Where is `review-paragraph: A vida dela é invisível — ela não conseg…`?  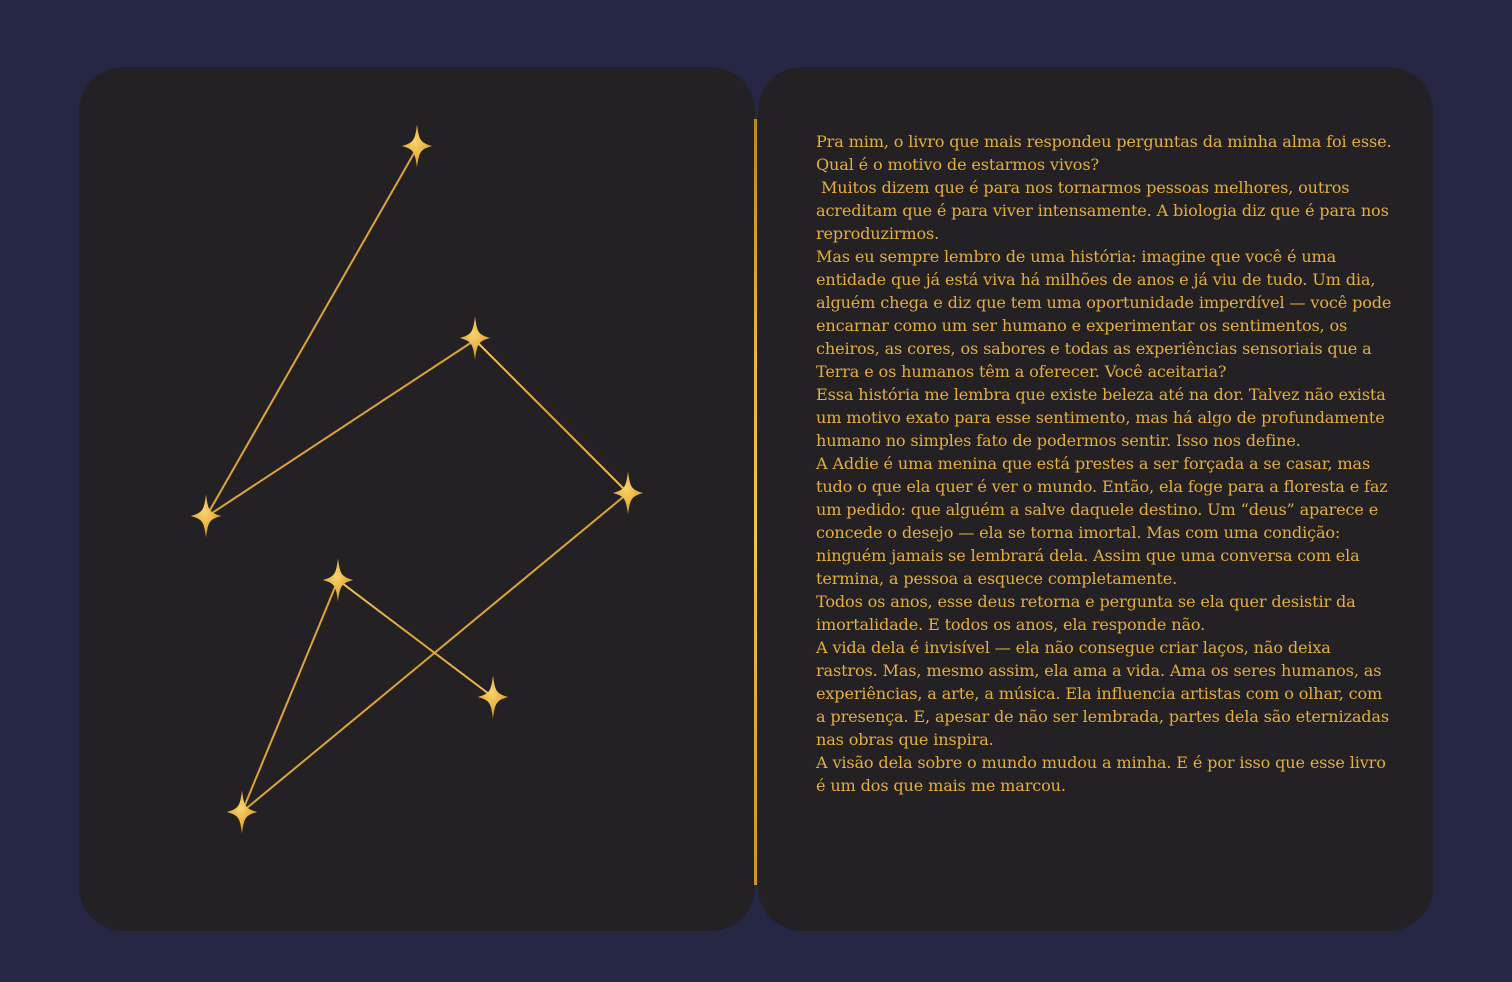
review-paragraph: A vida dela é invisível — ela não conseg… is located at coordinates (1105, 693).